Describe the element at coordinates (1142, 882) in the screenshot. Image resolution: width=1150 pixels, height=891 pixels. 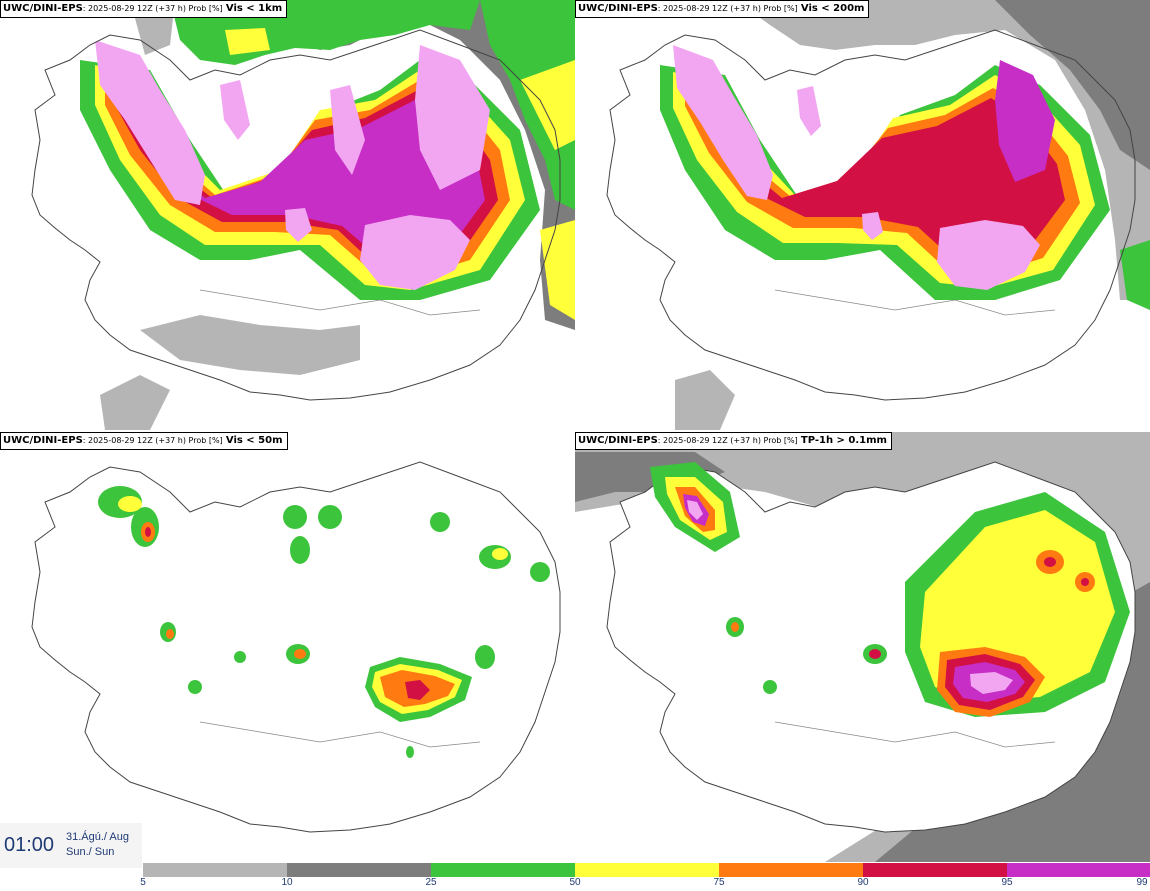
I see `legend-tick-label: 99` at that location.